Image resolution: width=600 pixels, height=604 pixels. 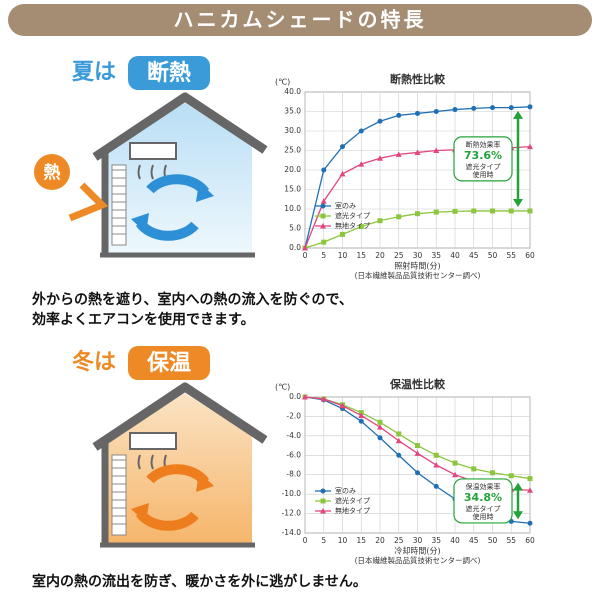 What do you see at coordinates (292, 493) in the screenshot?
I see `y-tick-label: -10.0` at bounding box center [292, 493].